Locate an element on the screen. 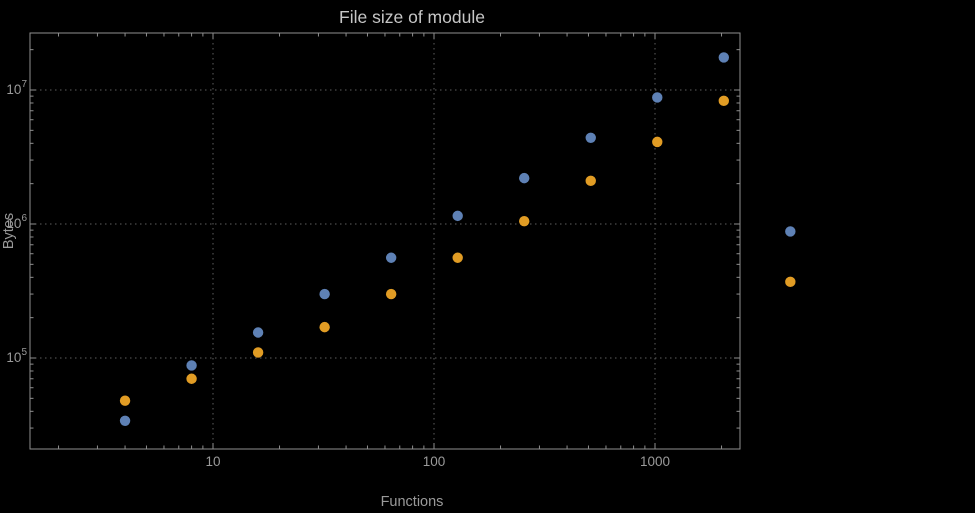  y-axis-label: Bytes is located at coordinates (9, 231).